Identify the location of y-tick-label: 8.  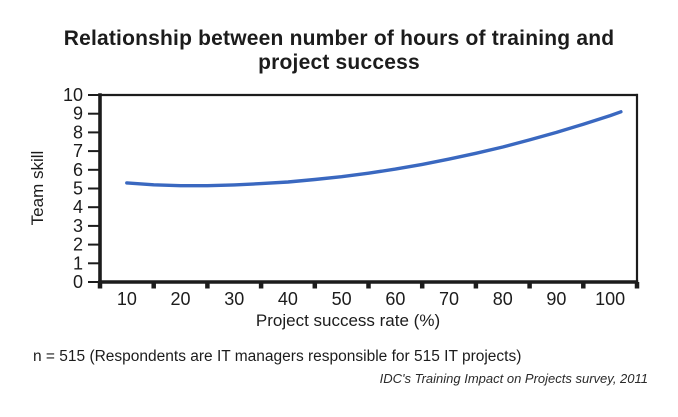
(78, 132).